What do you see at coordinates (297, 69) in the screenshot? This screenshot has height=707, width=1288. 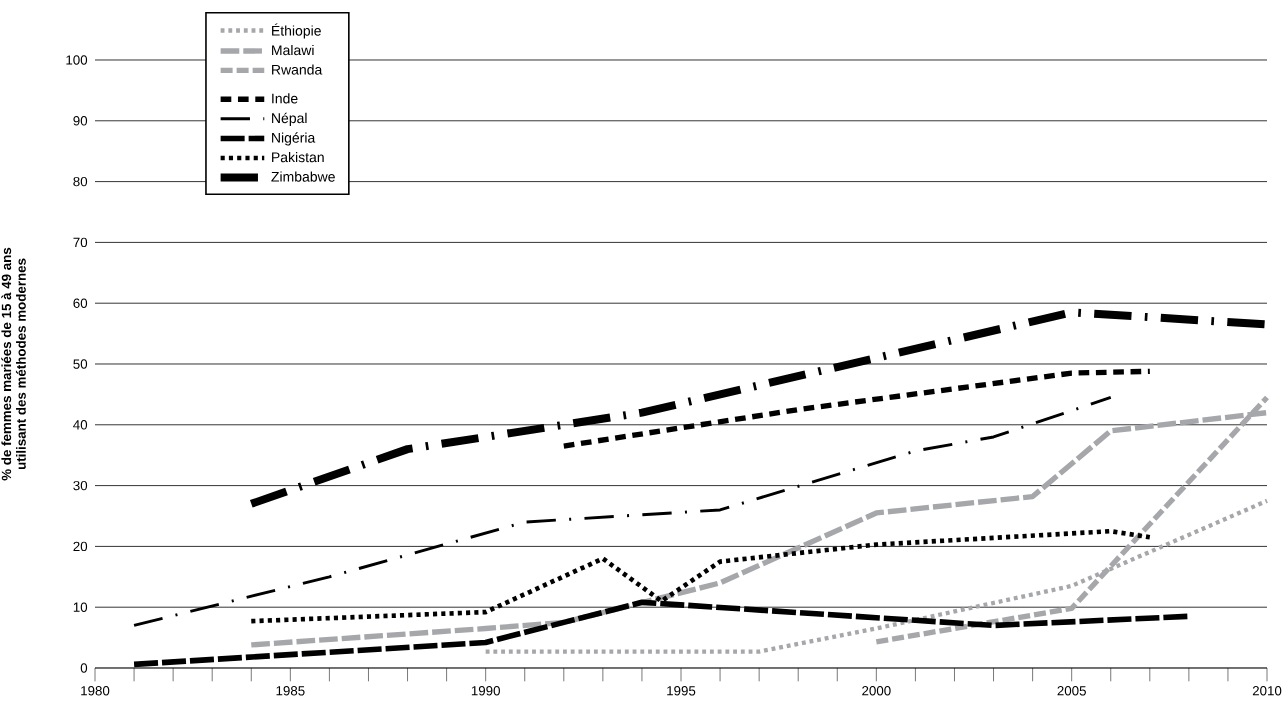 I see `legend-label: Rwanda` at bounding box center [297, 69].